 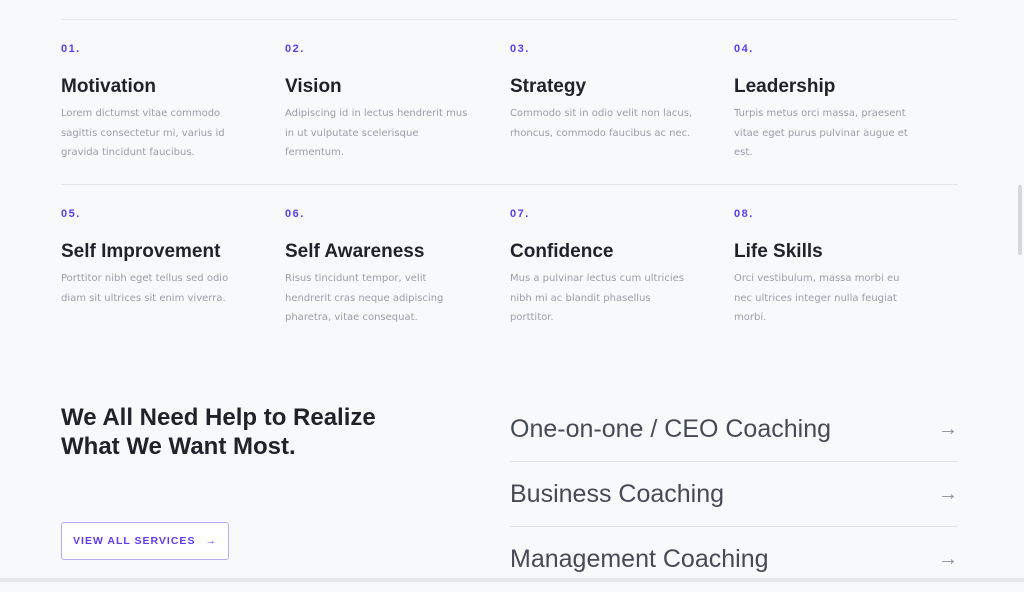 What do you see at coordinates (778, 251) in the screenshot?
I see `feature-title: Life Skills` at bounding box center [778, 251].